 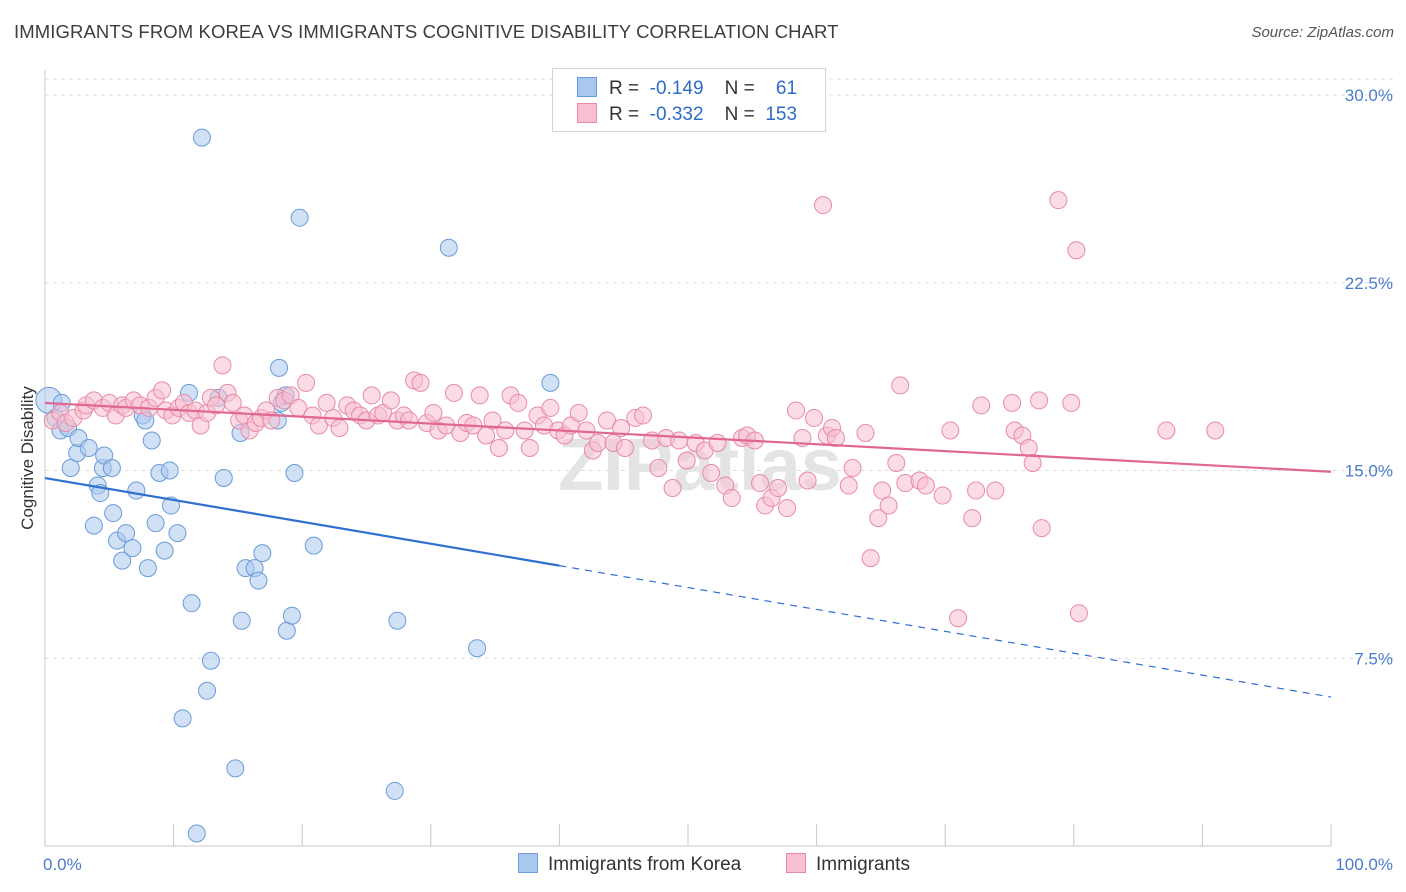 What do you see at coordinates (645, 864) in the screenshot?
I see `bottom-legend-label-korea: Immigrants from Korea` at bounding box center [645, 864].